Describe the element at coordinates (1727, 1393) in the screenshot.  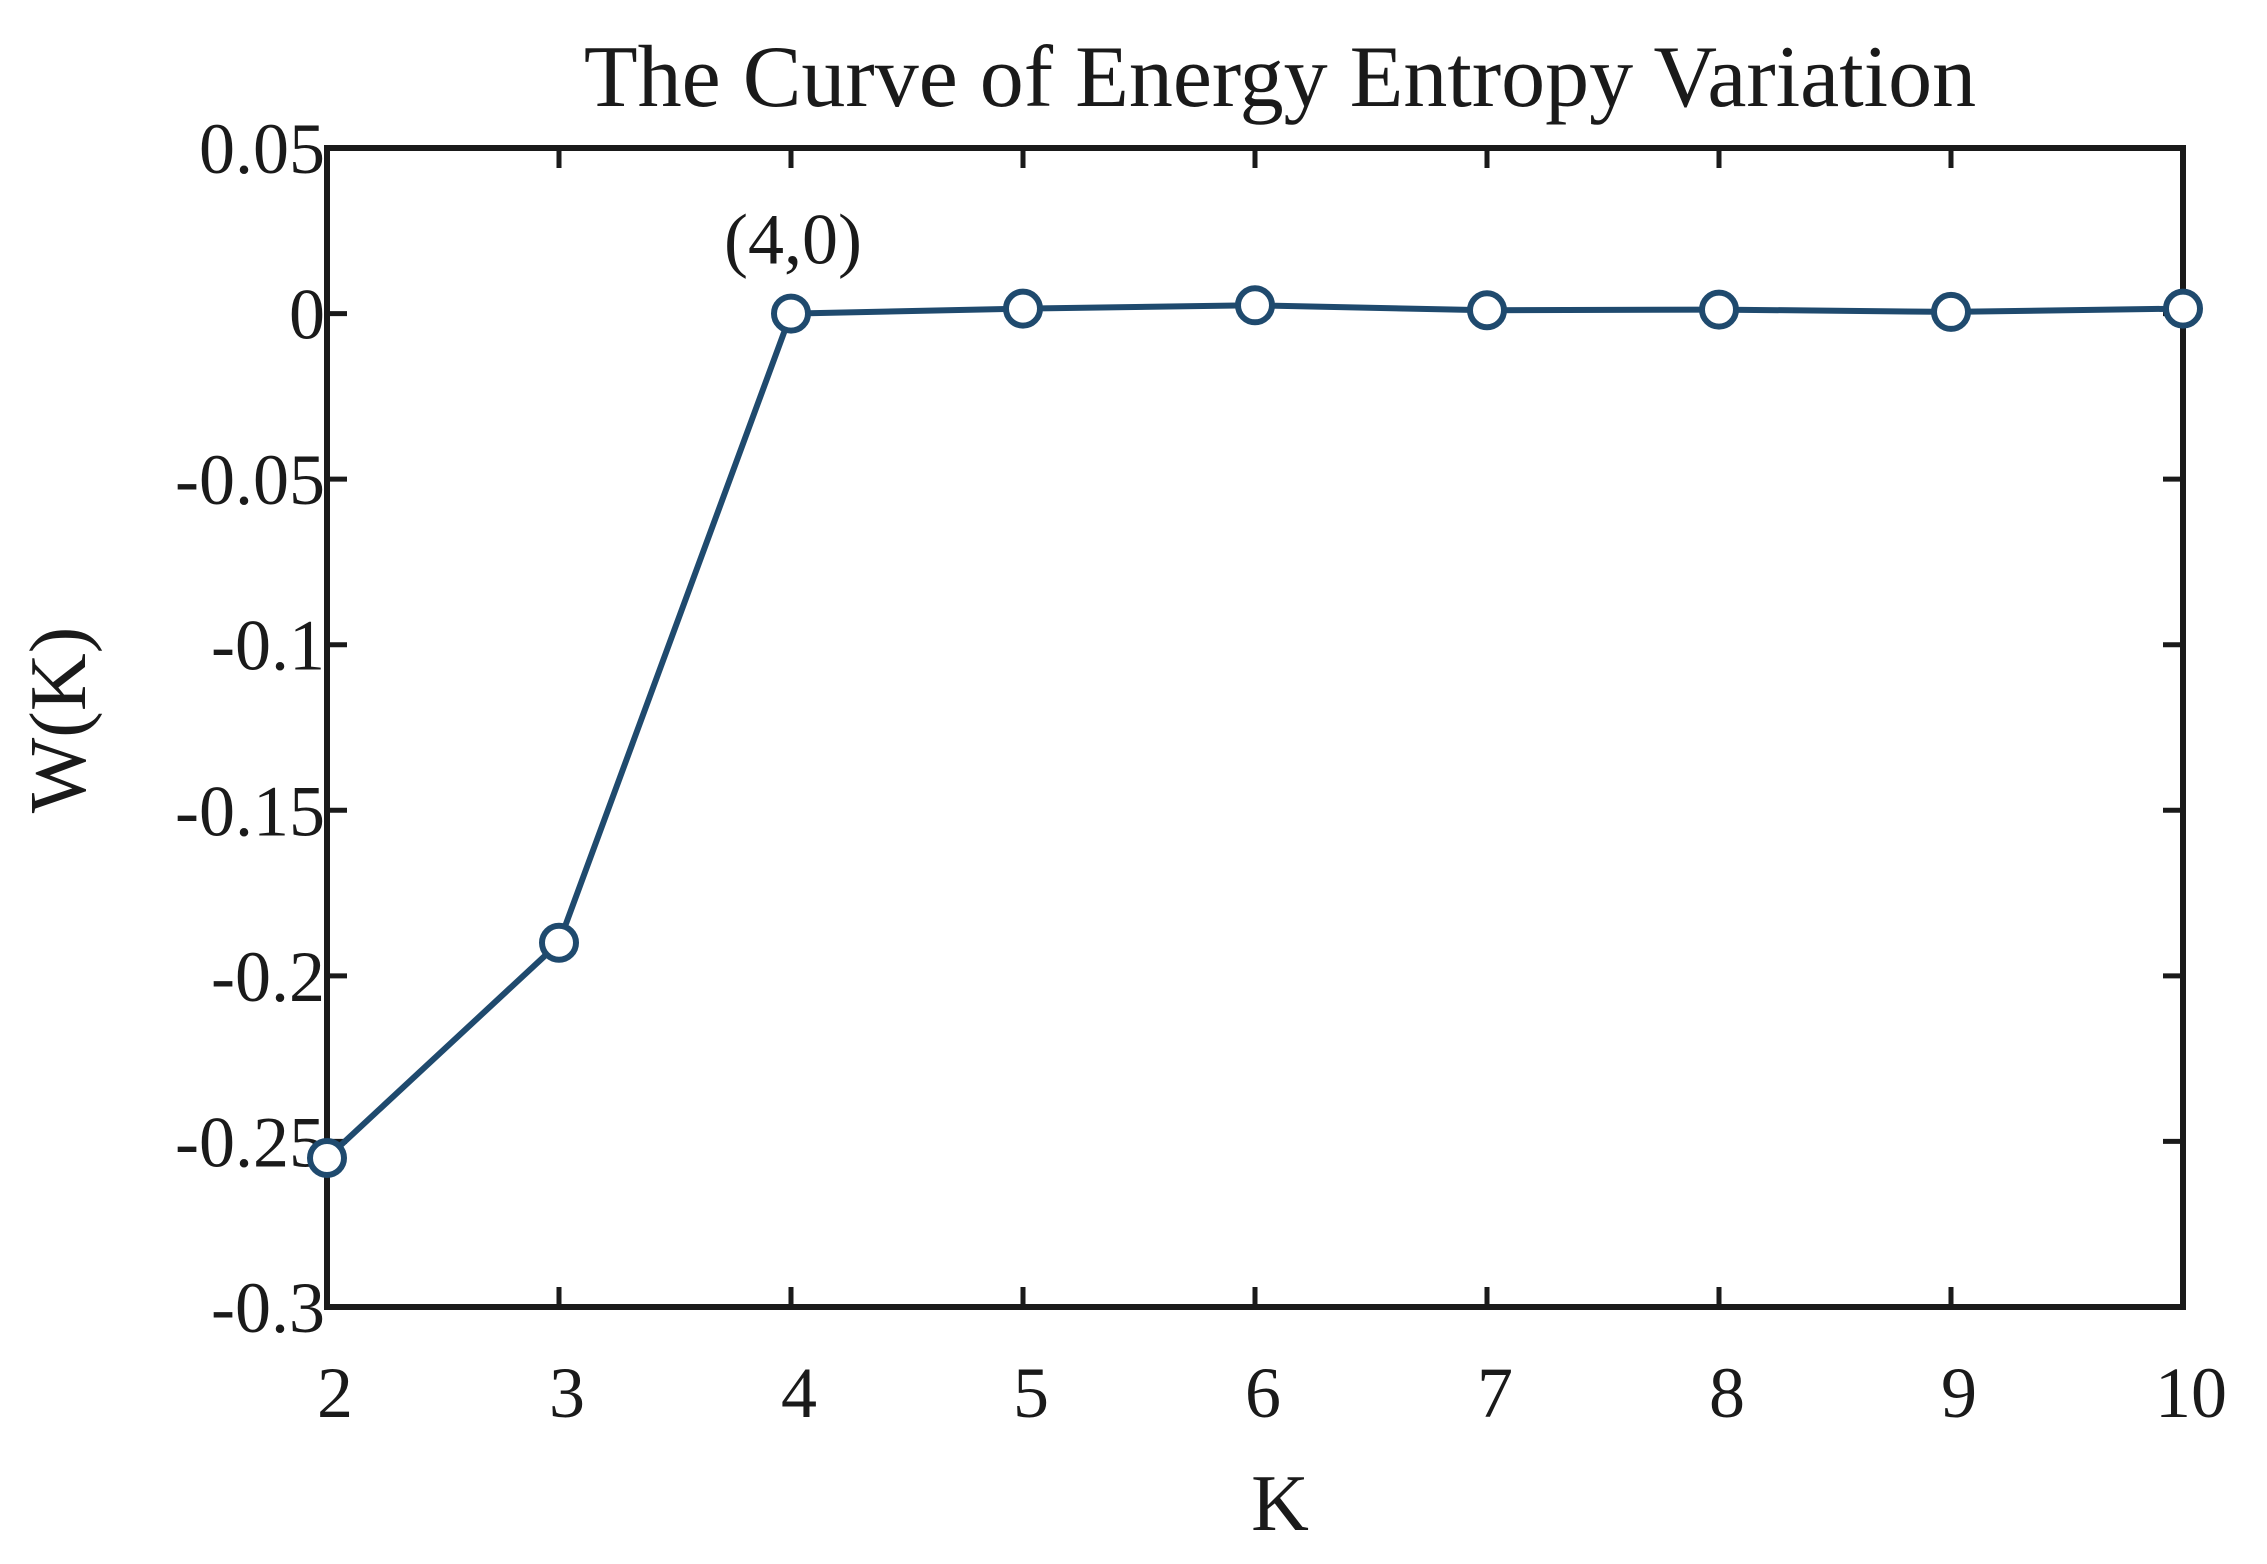
I see `x-tick-label: 8` at that location.